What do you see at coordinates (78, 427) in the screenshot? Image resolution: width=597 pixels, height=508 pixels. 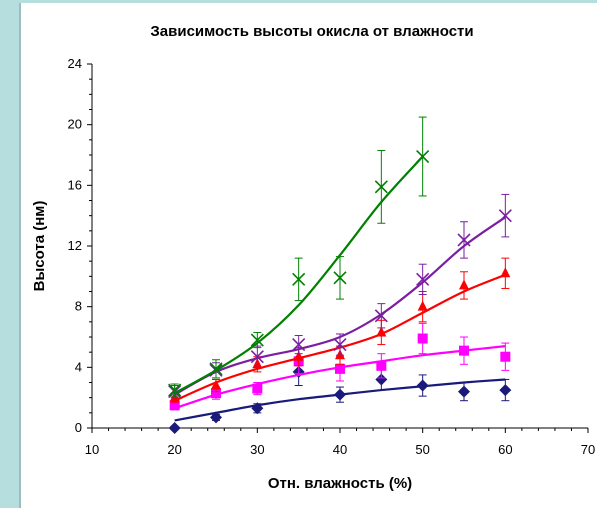 I see `y-tick-label: 0` at bounding box center [78, 427].